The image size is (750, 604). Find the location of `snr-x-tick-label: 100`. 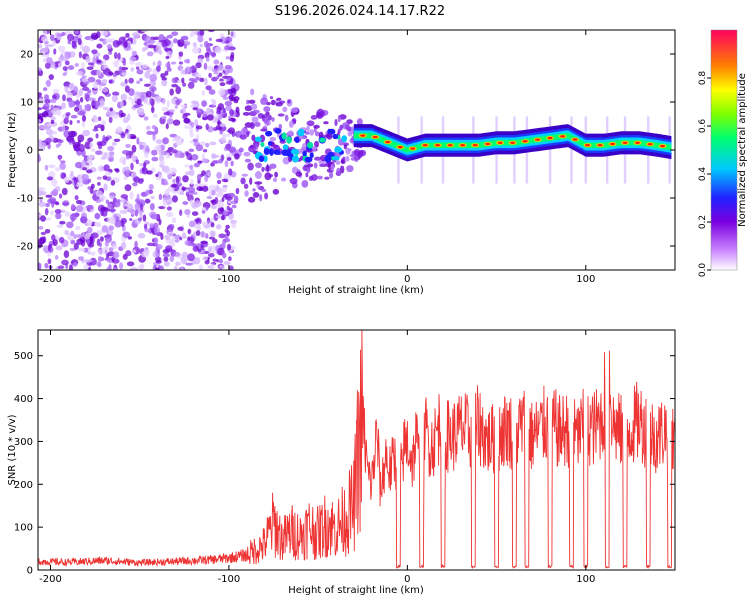

snr-x-tick-label: 100 is located at coordinates (585, 579).